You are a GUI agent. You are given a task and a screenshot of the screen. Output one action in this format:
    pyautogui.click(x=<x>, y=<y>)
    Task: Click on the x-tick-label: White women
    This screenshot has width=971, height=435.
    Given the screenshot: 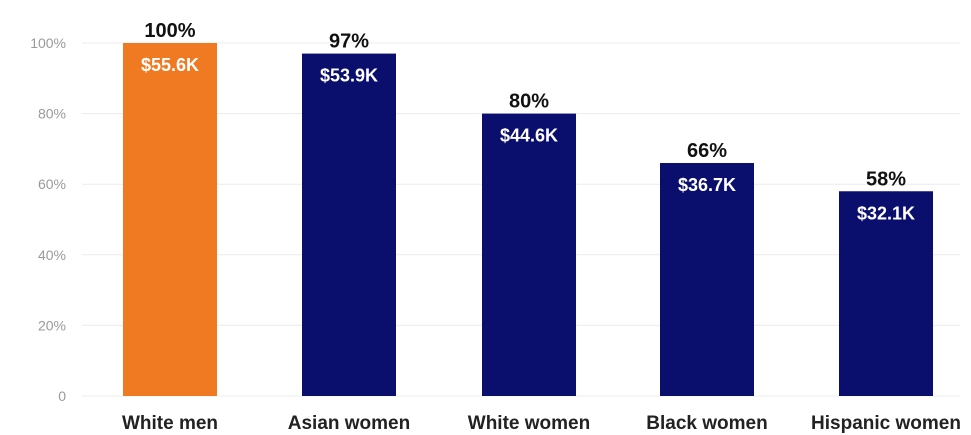 What is the action you would take?
    pyautogui.click(x=529, y=423)
    